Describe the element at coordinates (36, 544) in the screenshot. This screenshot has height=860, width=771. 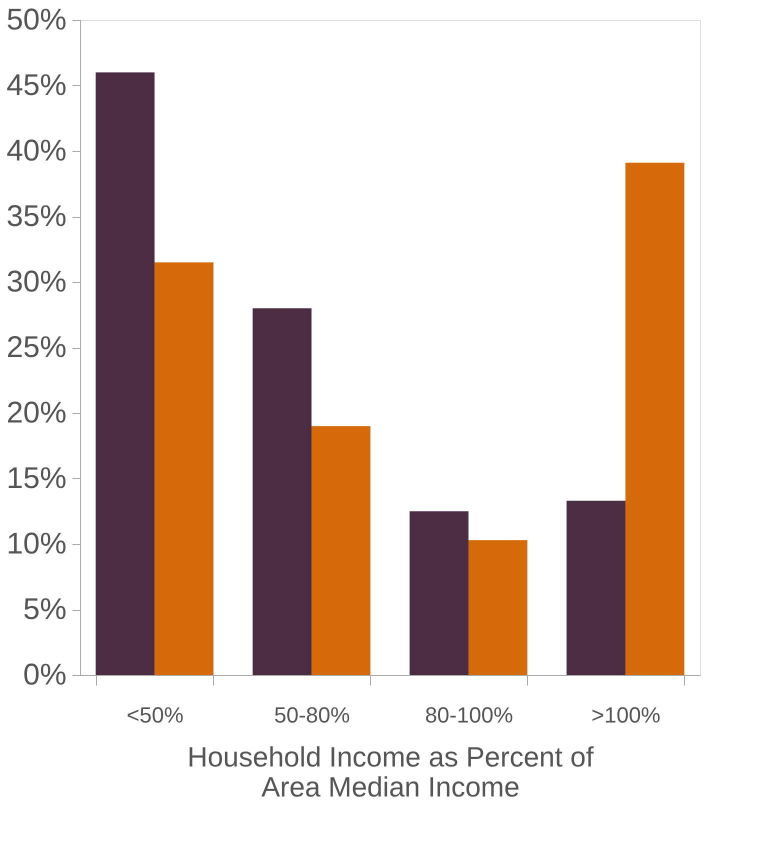
I see `y-tick-label: 10%` at that location.